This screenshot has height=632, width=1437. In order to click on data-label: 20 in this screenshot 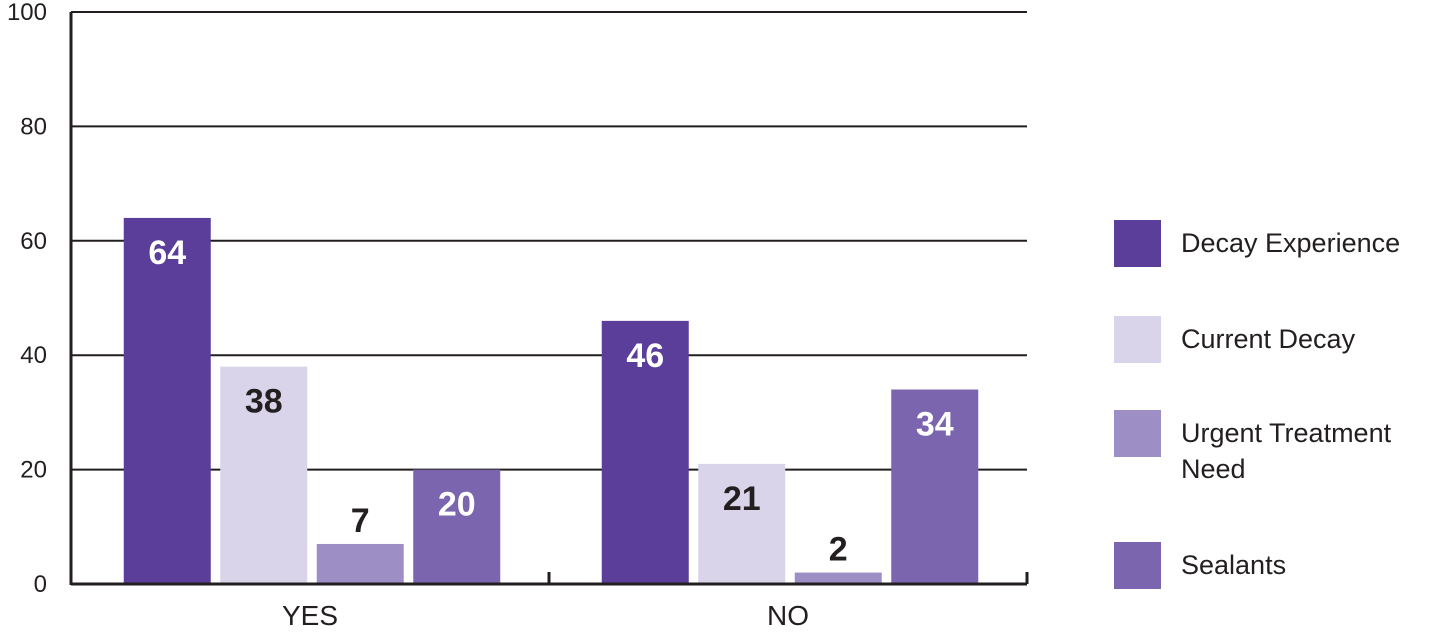, I will do `click(457, 505)`.